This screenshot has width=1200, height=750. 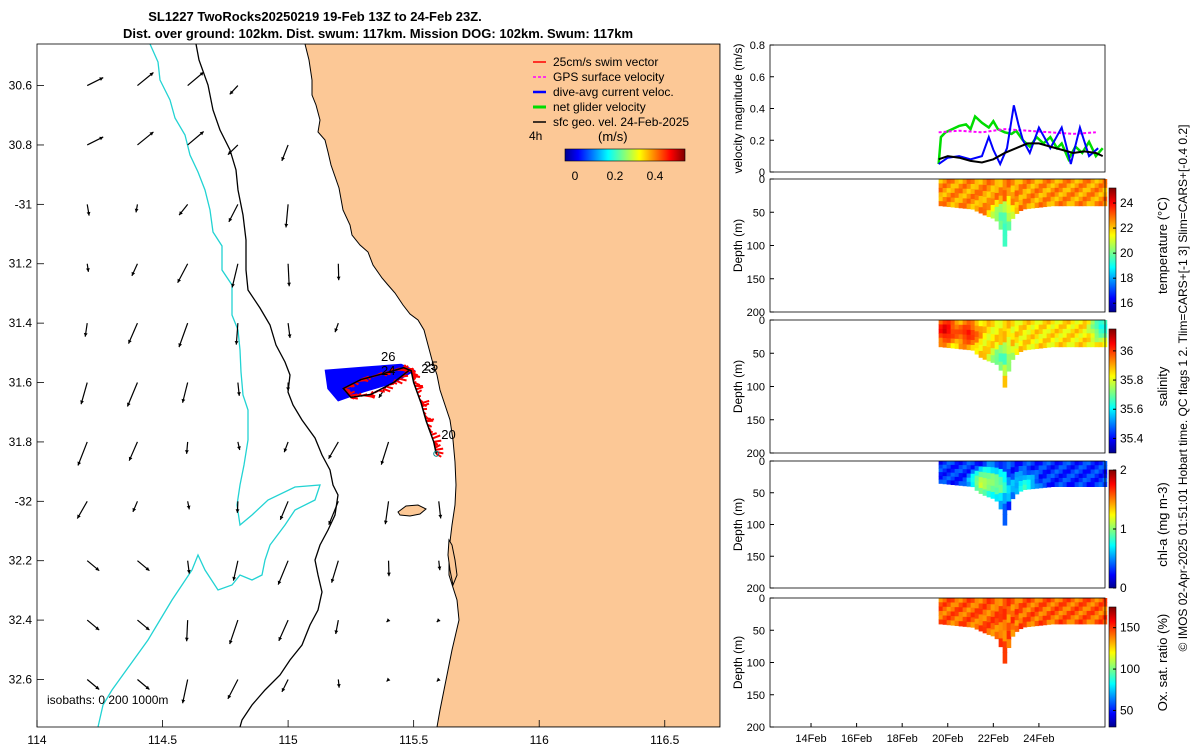 I want to click on colorbar-tick-label: 22, so click(x=1127, y=228).